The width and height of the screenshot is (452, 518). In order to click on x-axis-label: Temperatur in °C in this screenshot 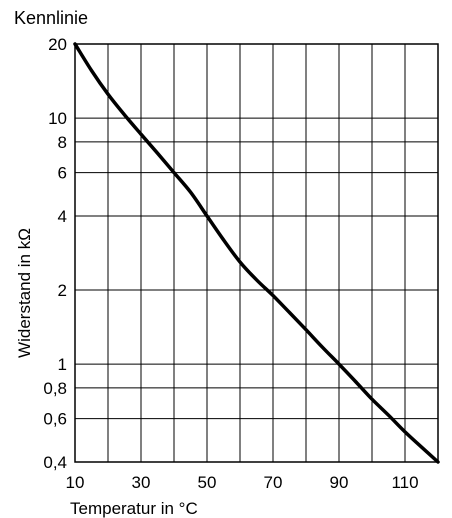, I will do `click(134, 508)`.